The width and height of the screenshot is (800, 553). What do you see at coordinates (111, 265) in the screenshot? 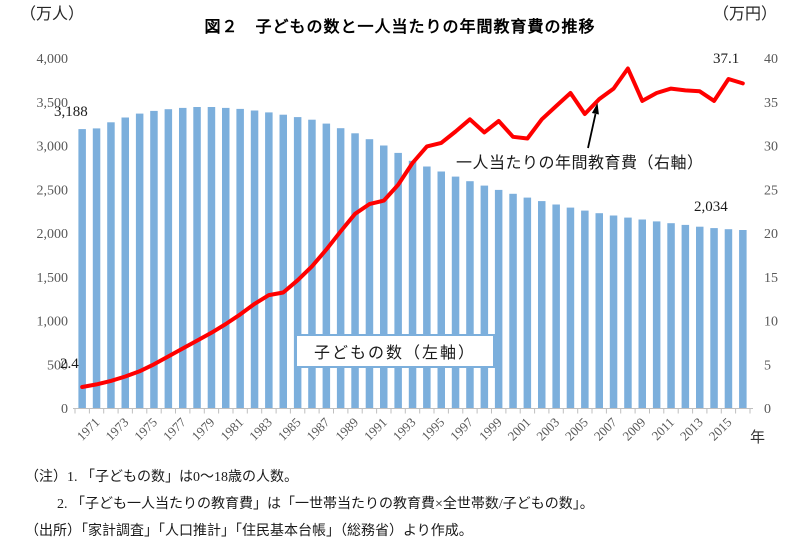
I see `bar-1972` at bounding box center [111, 265].